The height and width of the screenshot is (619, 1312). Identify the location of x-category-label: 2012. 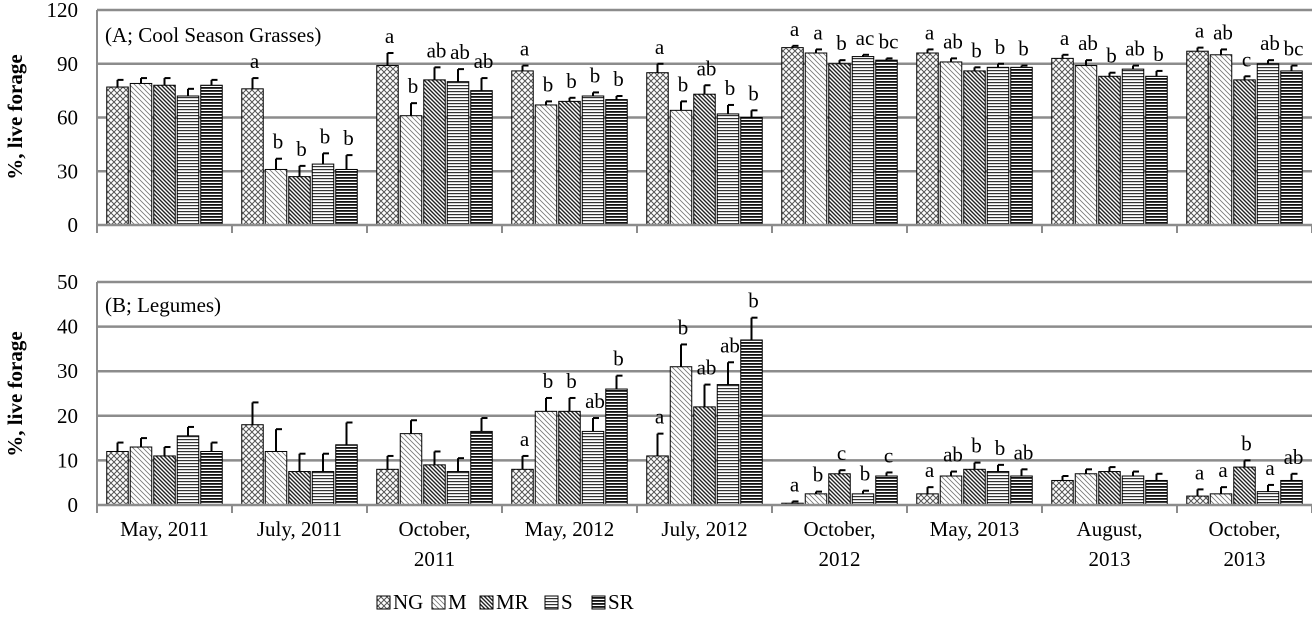
(840, 559).